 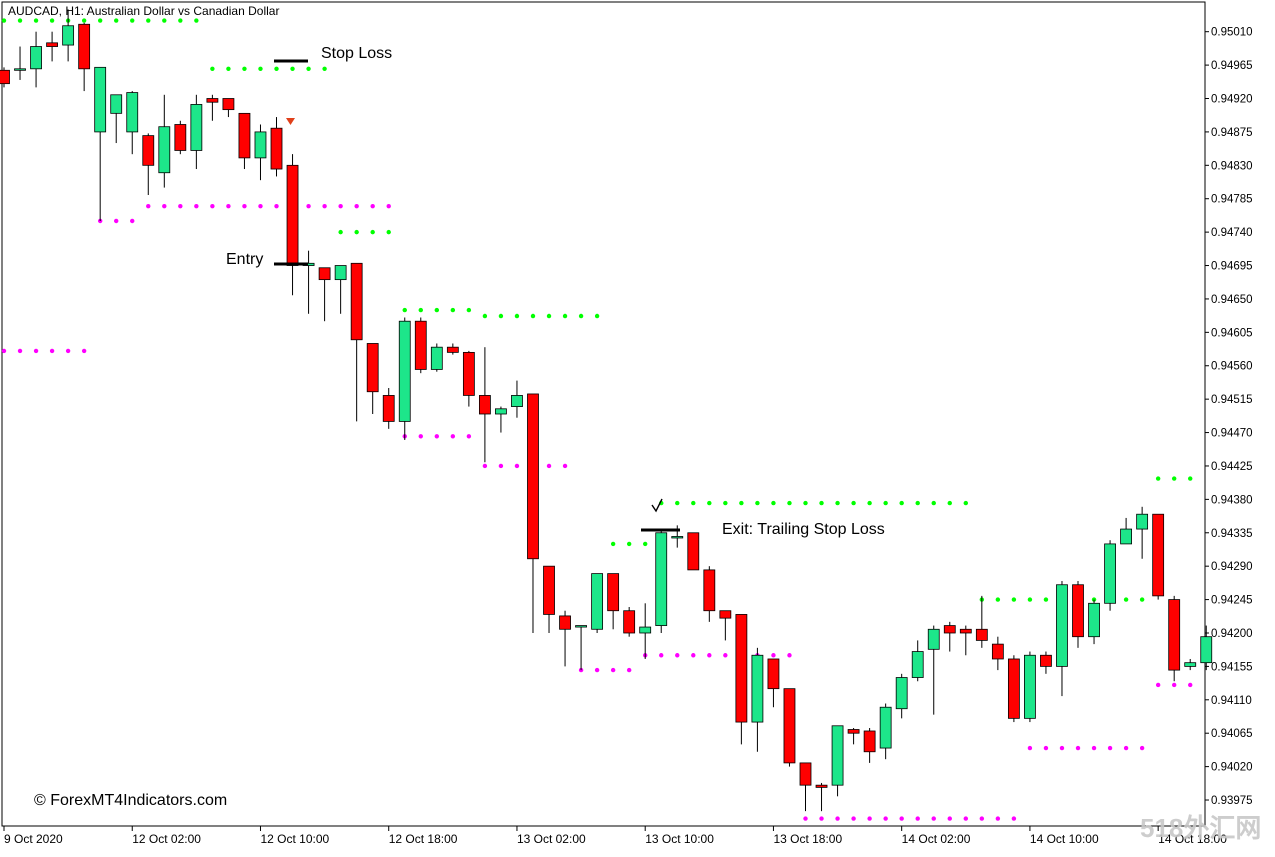 I want to click on x-tick-label: 14 Oct 18:00, so click(x=1192, y=839).